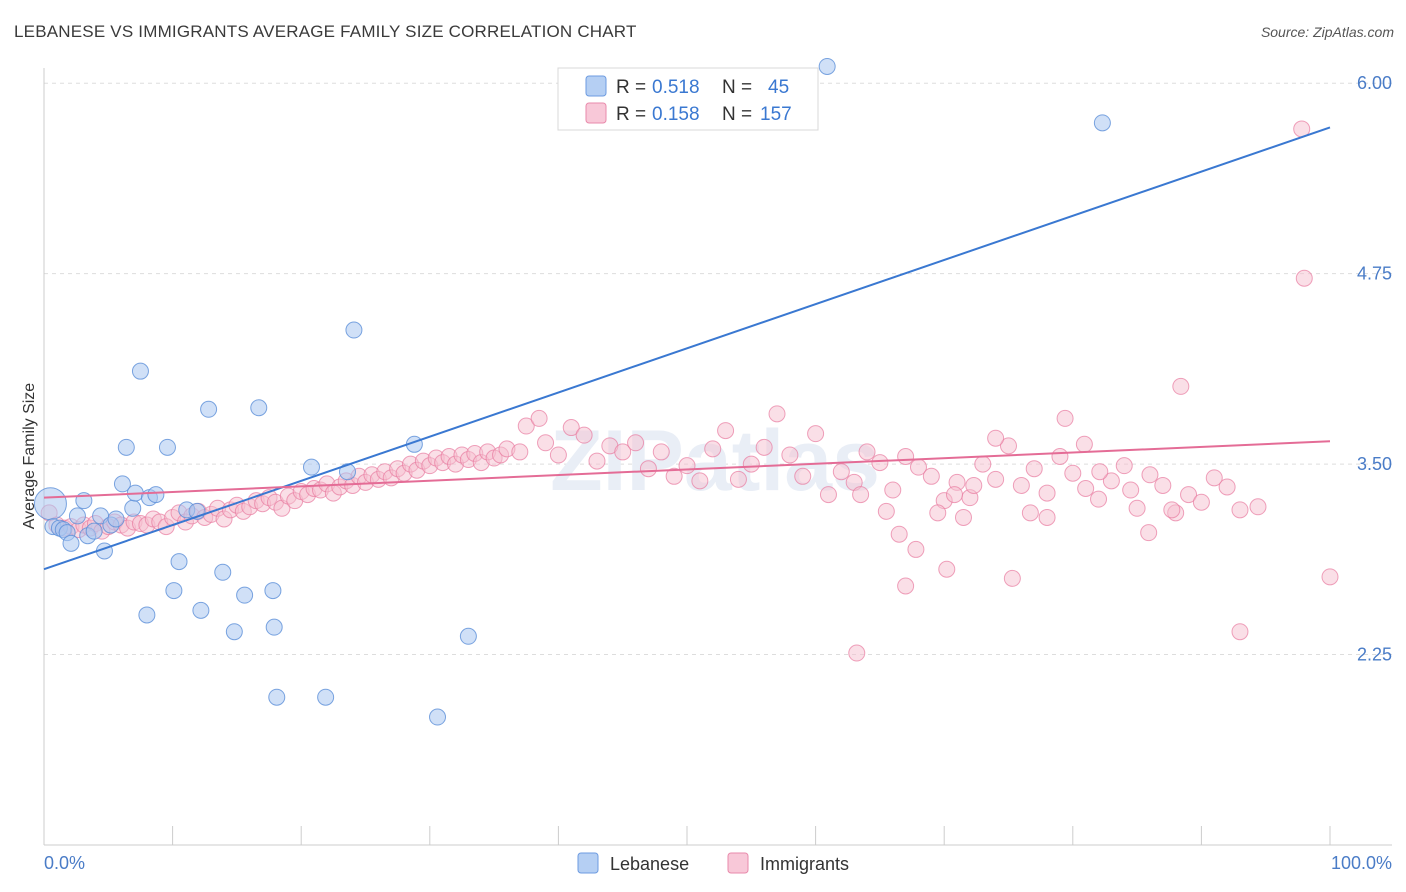 The image size is (1406, 892). I want to click on legend-r-value-2: 0.158, so click(676, 114).